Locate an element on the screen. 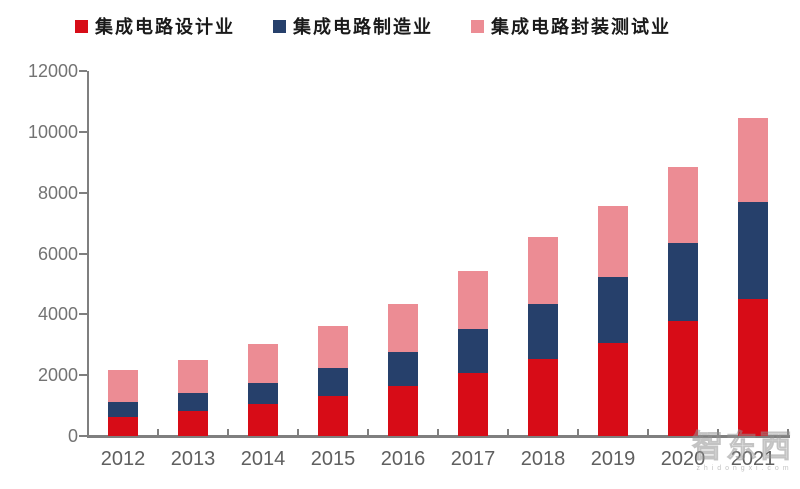  bar-2015 is located at coordinates (333, 381).